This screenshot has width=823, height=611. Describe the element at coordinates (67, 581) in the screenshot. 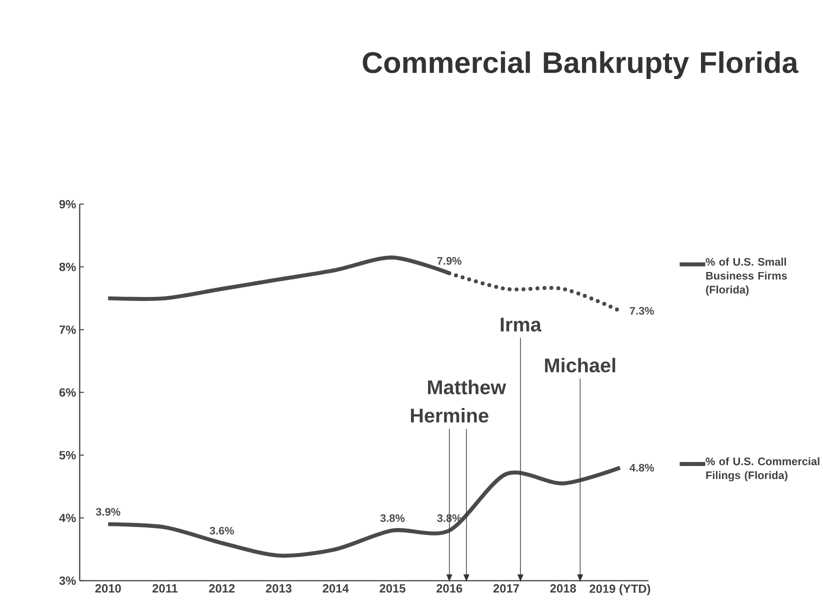

I see `y-tick-label: 3%` at that location.